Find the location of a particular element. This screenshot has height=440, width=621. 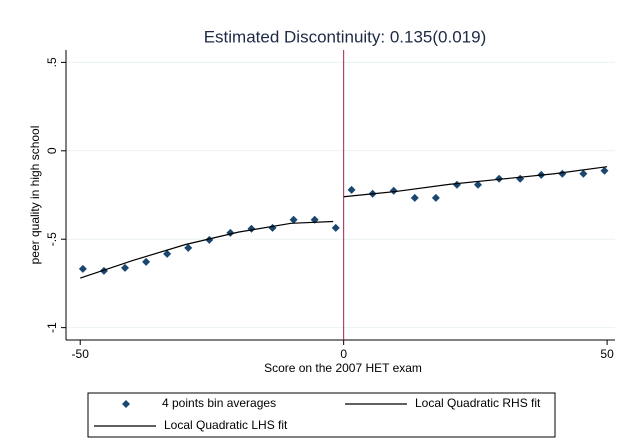

x-tick-label: -50 is located at coordinates (81, 354).